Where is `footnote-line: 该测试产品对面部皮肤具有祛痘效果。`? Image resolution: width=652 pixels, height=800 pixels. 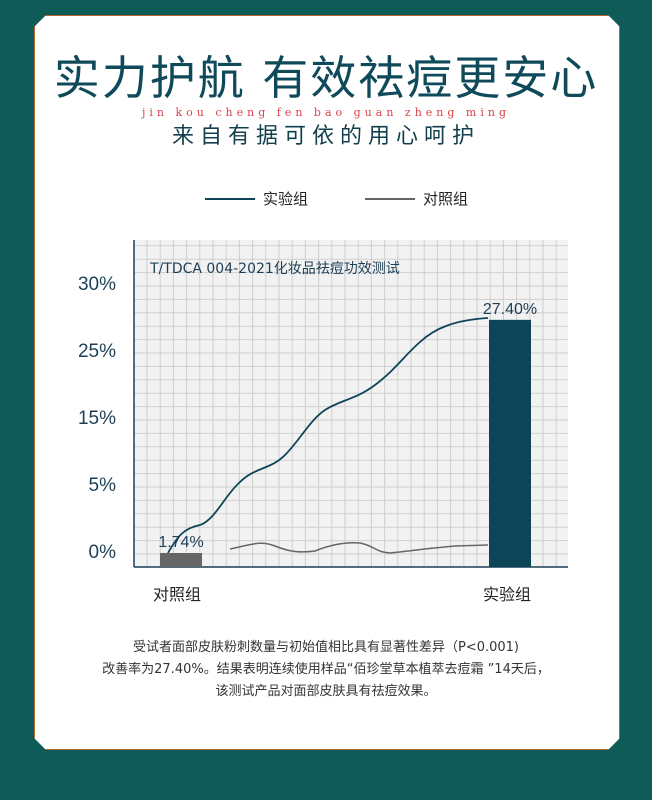 footnote-line: 该测试产品对面部皮肤具有祛痘效果。 is located at coordinates (326, 691).